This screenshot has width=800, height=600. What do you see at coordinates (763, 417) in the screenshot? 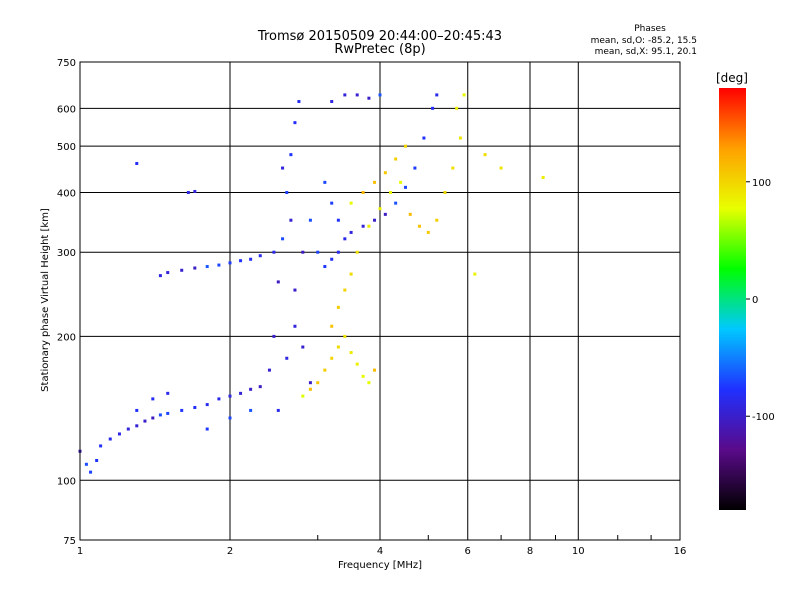
I see `colorbar-tick-label: -100` at bounding box center [763, 417].